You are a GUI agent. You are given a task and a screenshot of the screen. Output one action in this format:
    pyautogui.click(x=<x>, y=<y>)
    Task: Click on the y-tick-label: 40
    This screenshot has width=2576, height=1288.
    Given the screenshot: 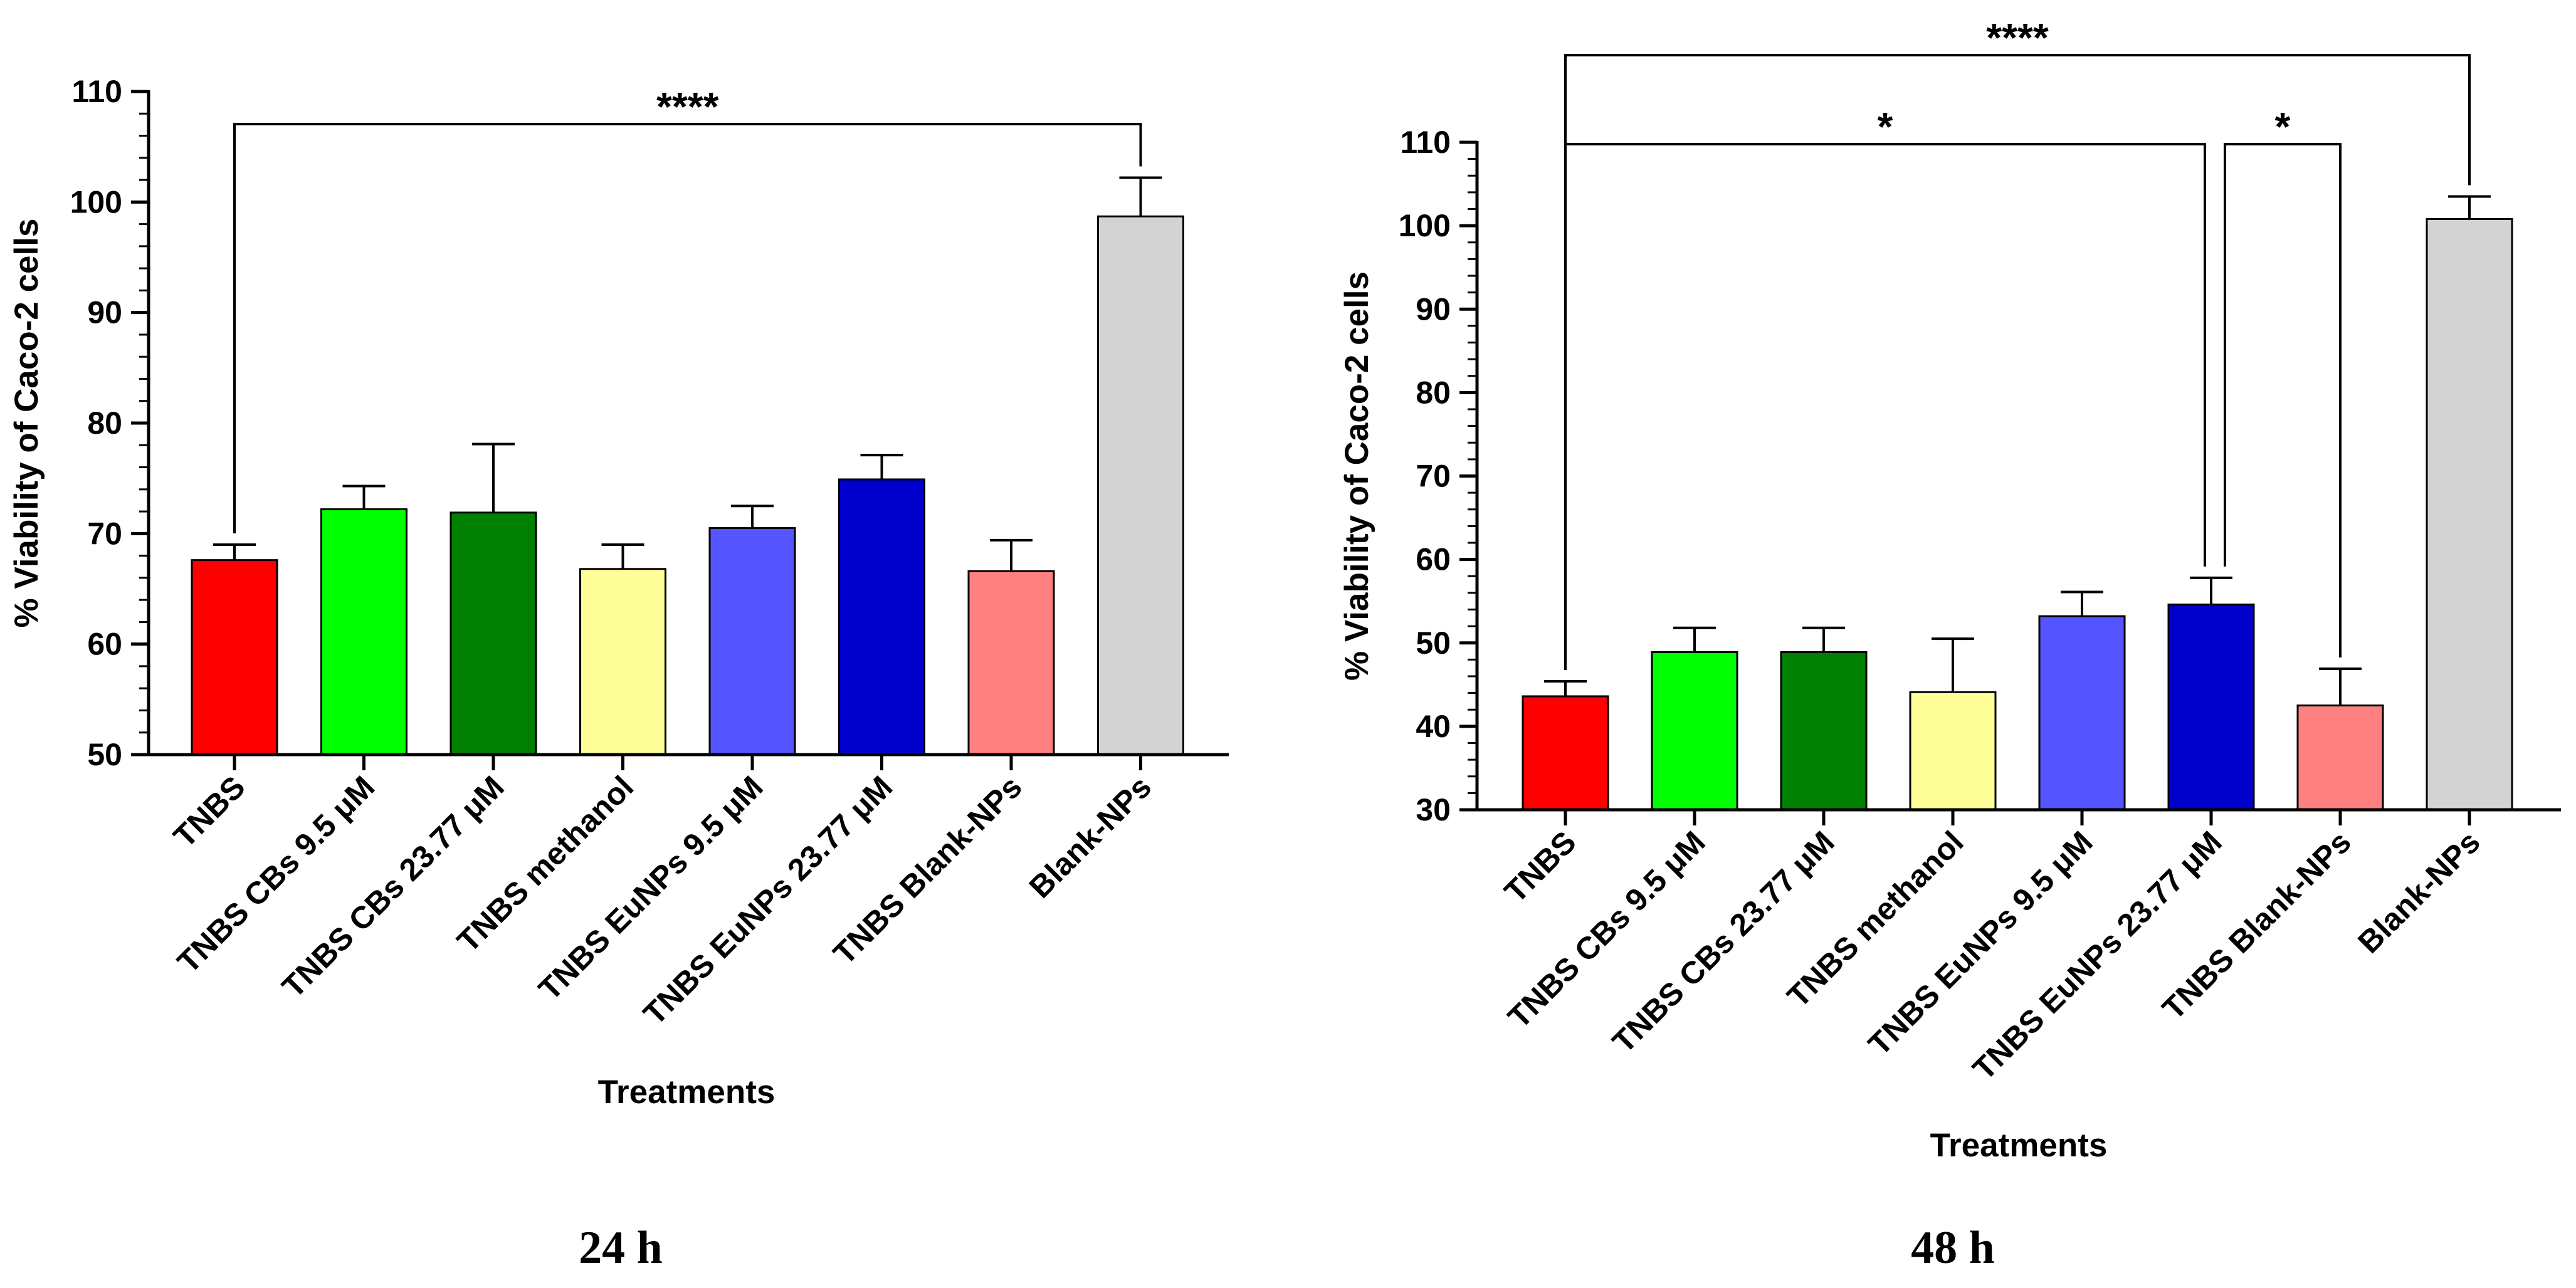 What is the action you would take?
    pyautogui.click(x=1433, y=726)
    